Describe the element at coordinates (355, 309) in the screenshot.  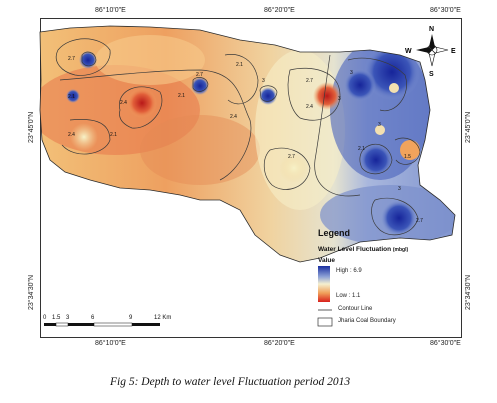
I see `legend-contour-label: Contour Line` at that location.